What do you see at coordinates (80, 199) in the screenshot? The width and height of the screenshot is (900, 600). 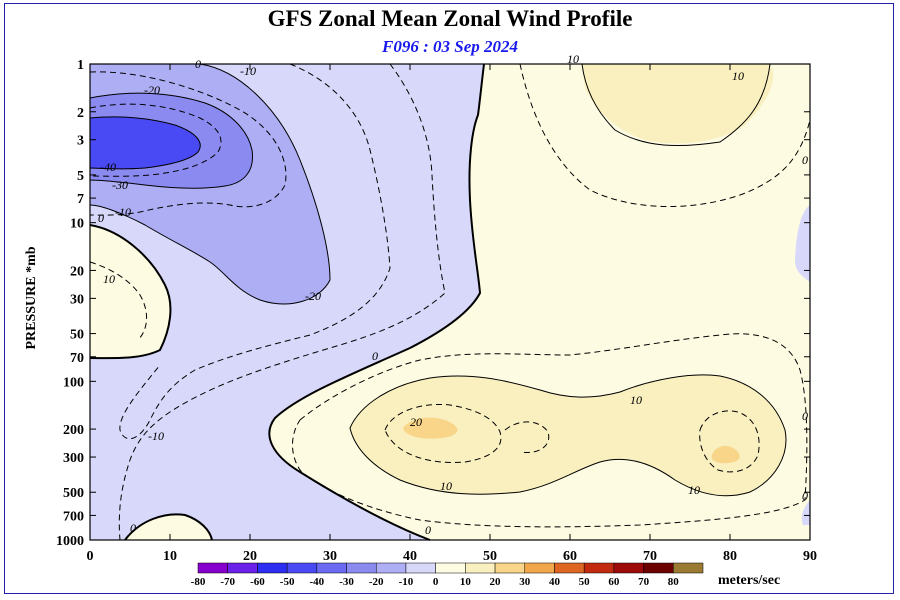 I see `y-tick-label-4: 7` at bounding box center [80, 199].